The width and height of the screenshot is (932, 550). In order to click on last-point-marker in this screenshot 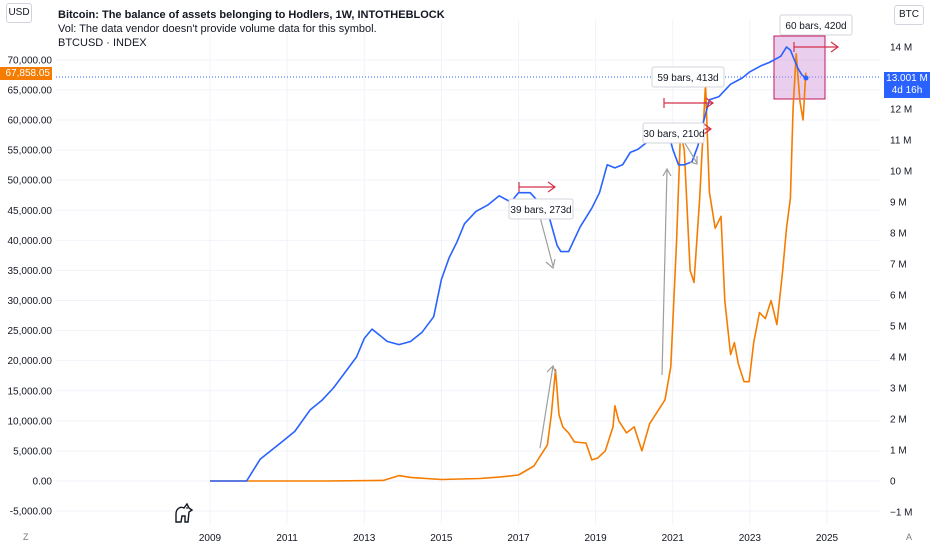, I will do `click(806, 78)`.